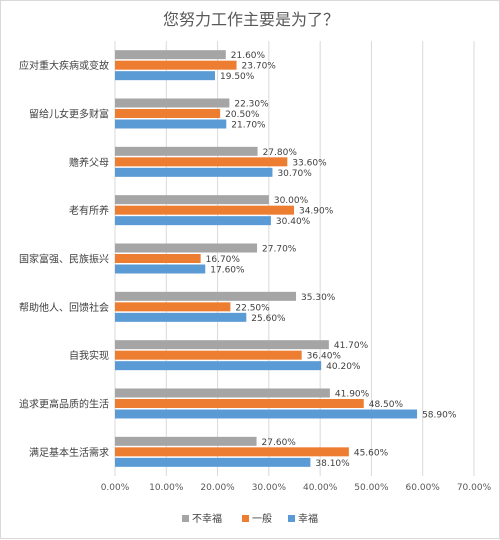  What do you see at coordinates (351, 346) in the screenshot?
I see `data-label: 41.70%` at bounding box center [351, 346].